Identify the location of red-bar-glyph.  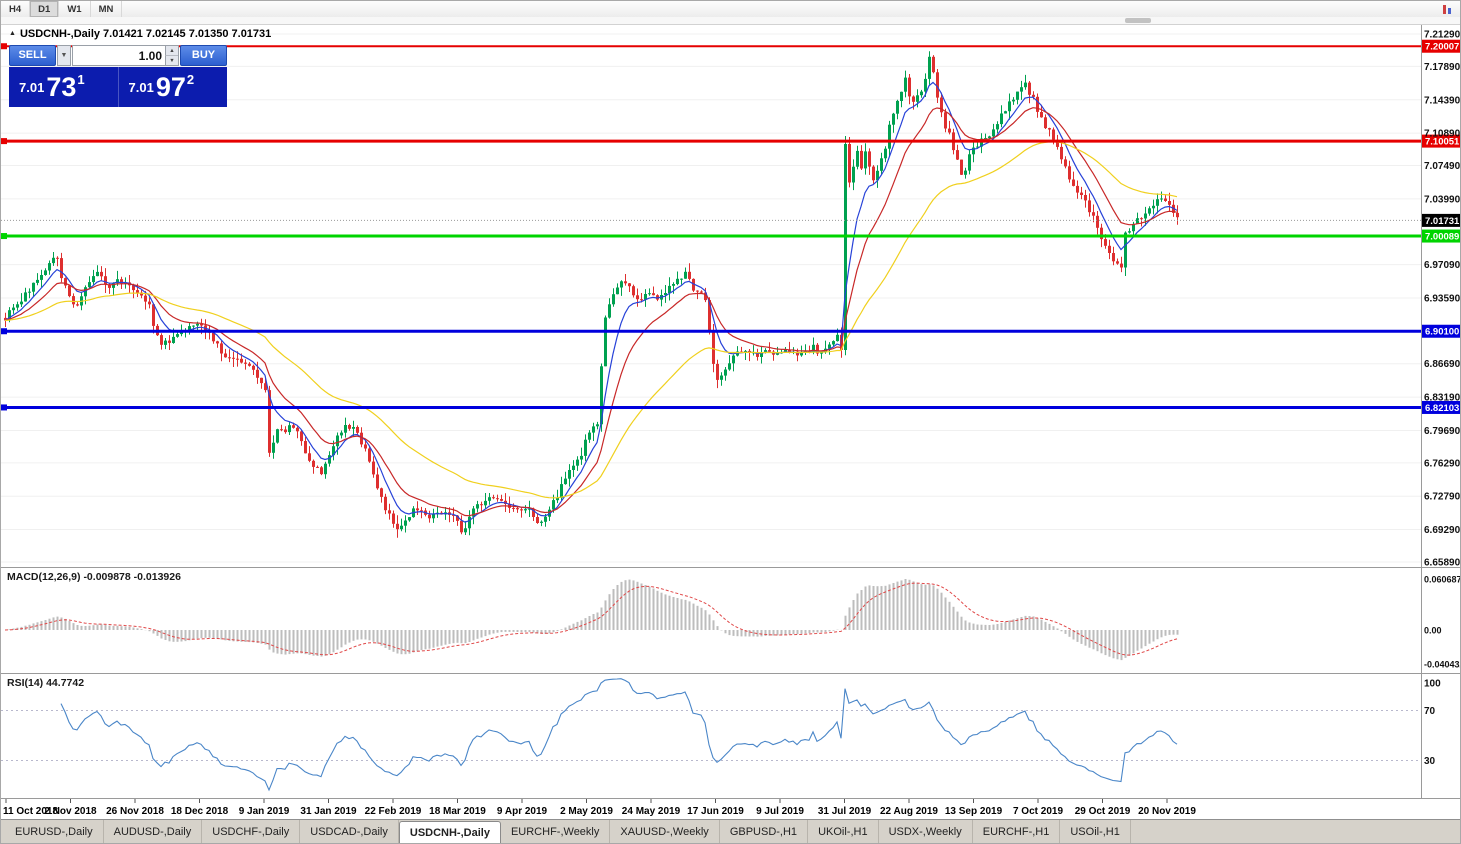
(1444, 9).